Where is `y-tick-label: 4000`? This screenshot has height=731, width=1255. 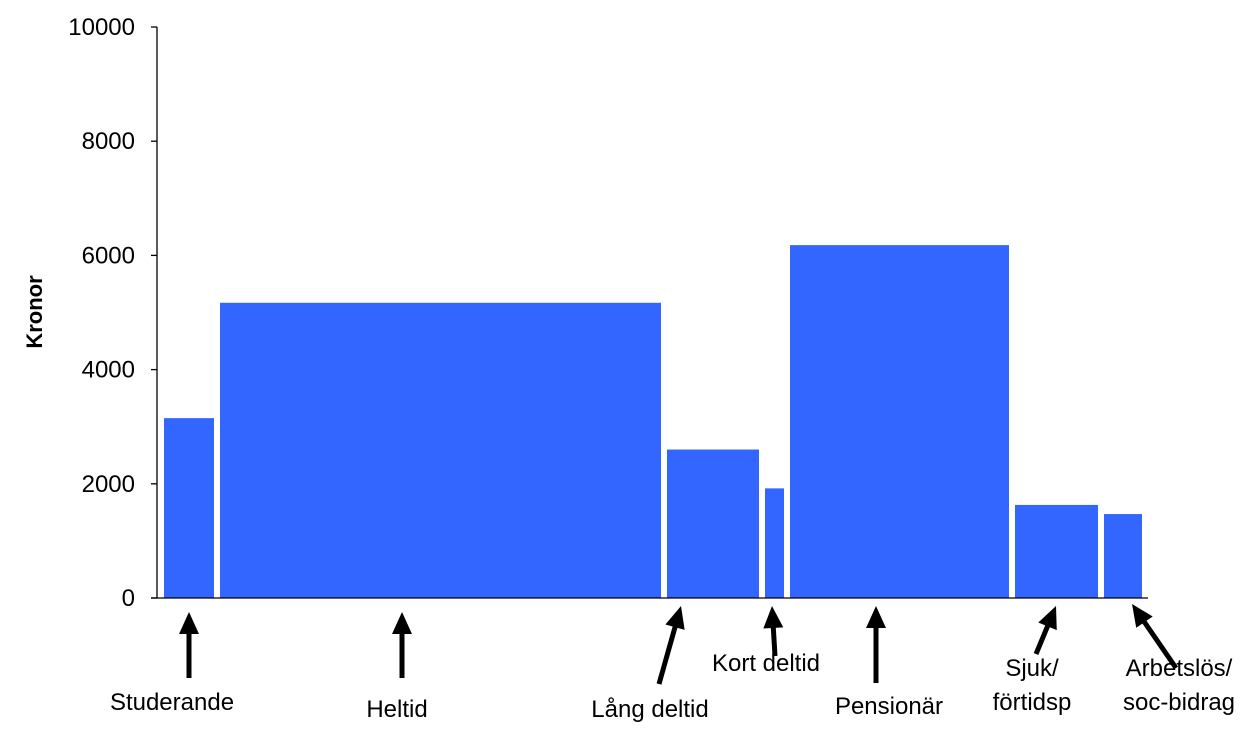 y-tick-label: 4000 is located at coordinates (108, 370).